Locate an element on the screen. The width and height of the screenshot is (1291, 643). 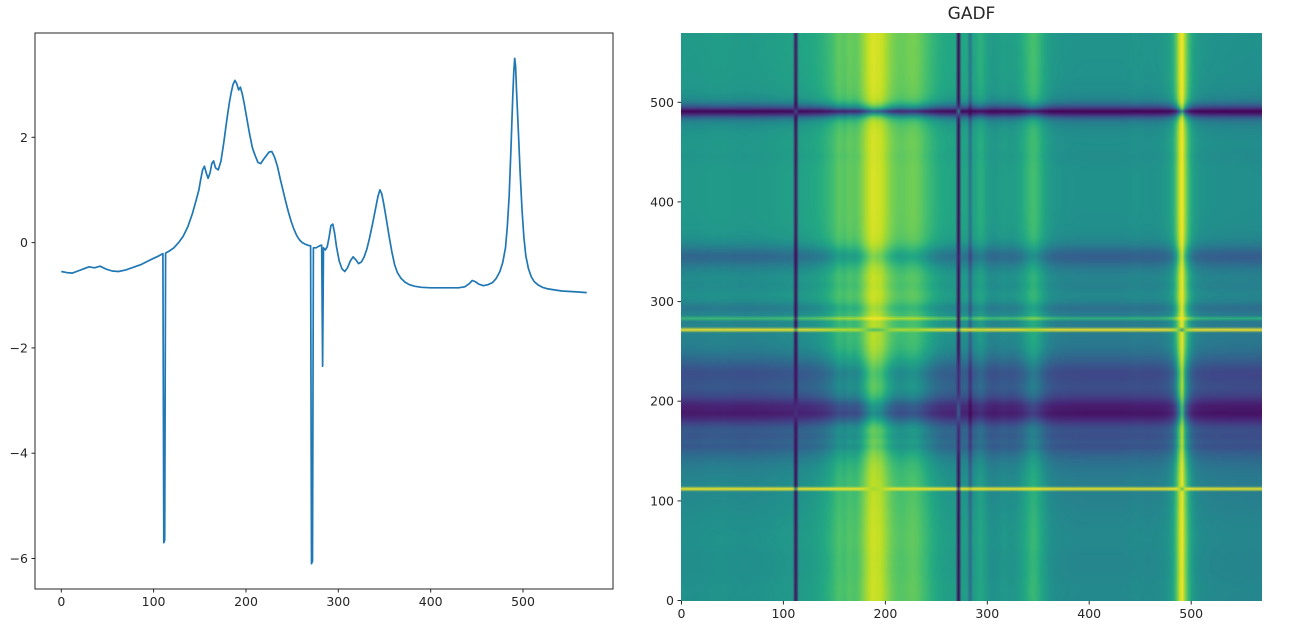
x-tick-label: 0 is located at coordinates (61, 601).